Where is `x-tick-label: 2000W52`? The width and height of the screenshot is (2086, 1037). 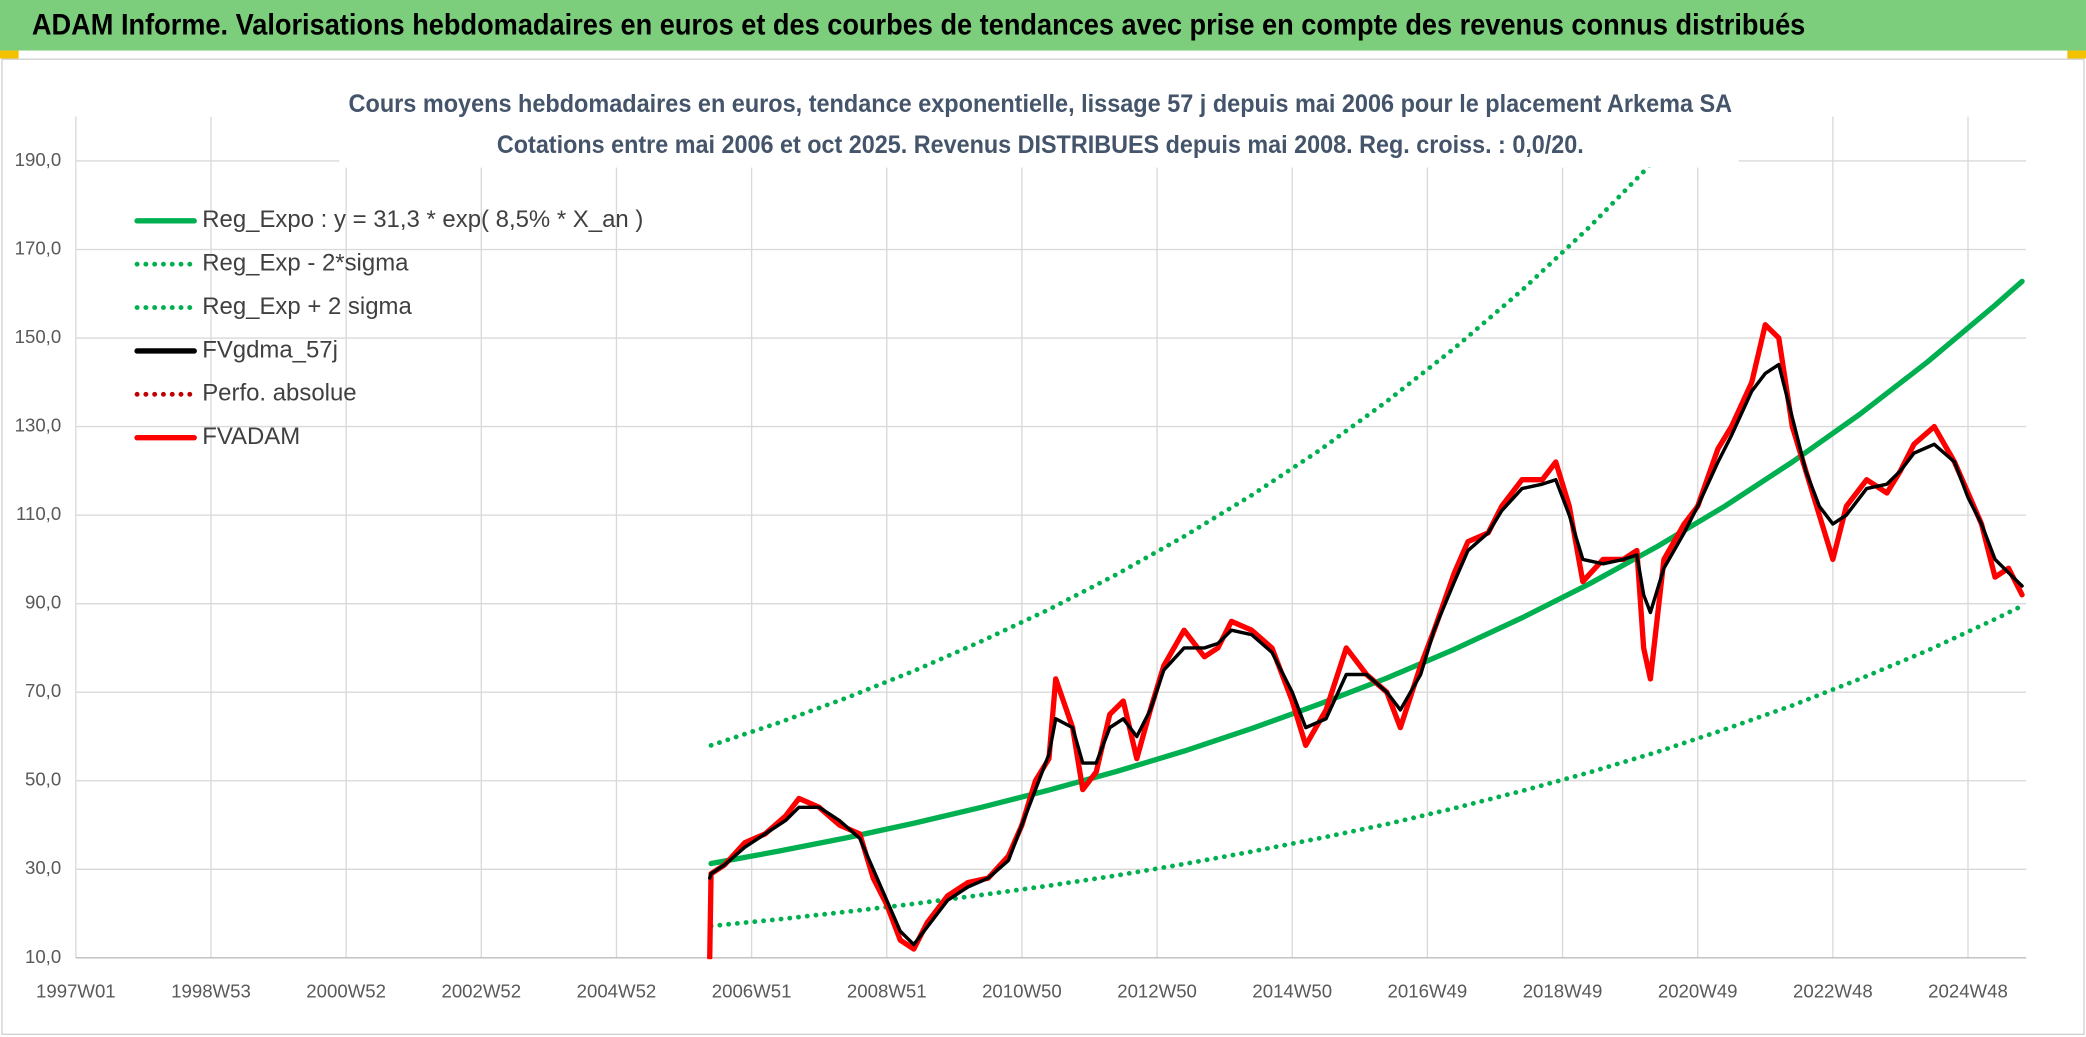 x-tick-label: 2000W52 is located at coordinates (346, 990).